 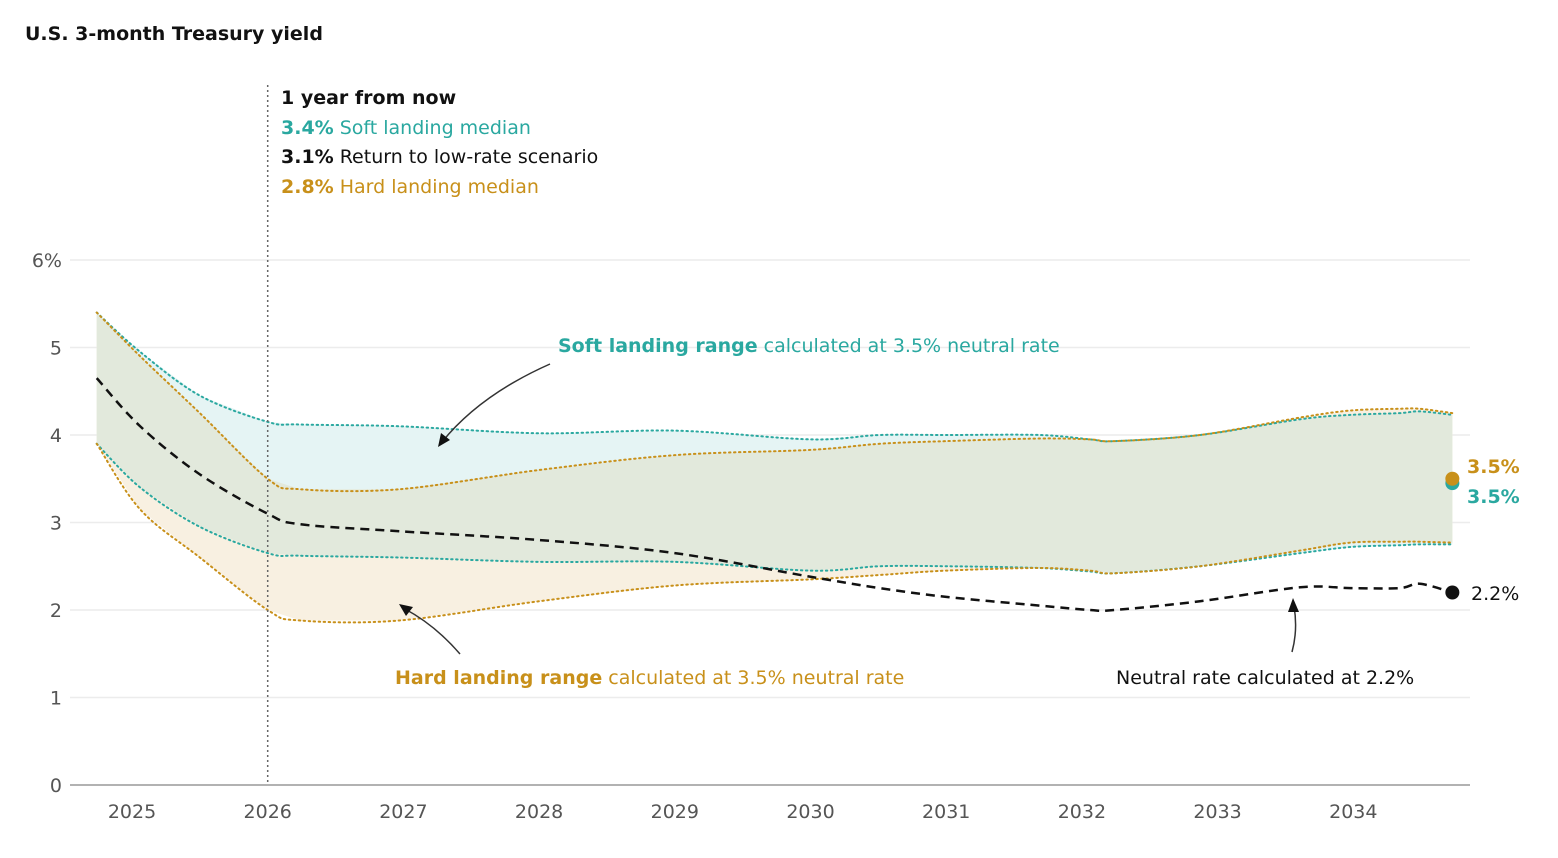 I want to click on y-tick-label: 6%, so click(x=47, y=261).